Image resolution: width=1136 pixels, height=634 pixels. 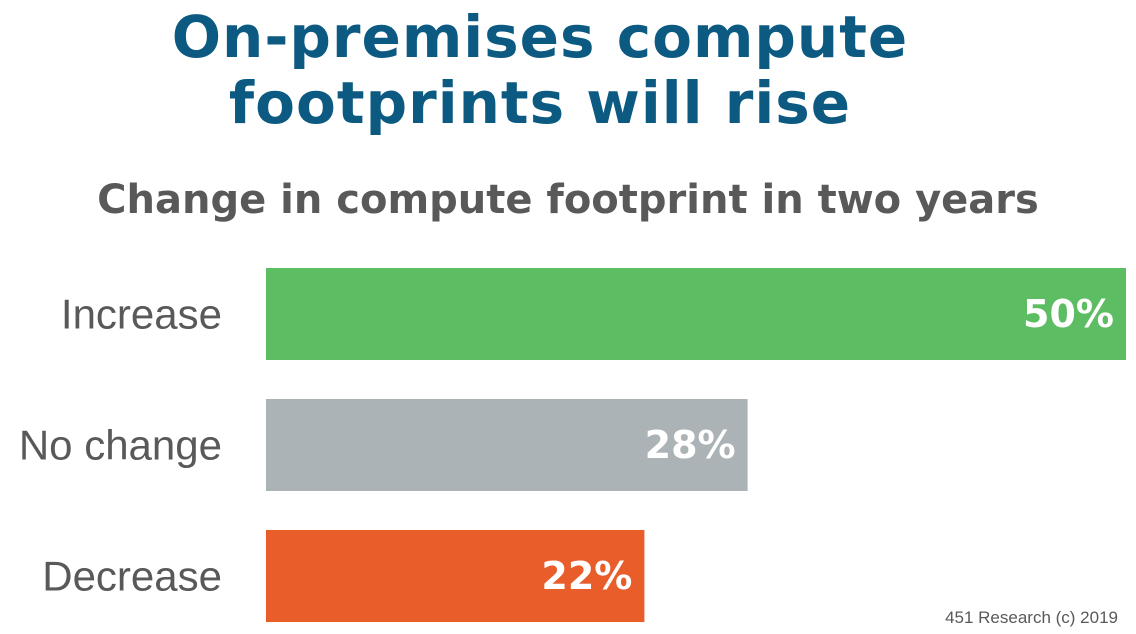 What do you see at coordinates (696, 314) in the screenshot?
I see `bar-increase` at bounding box center [696, 314].